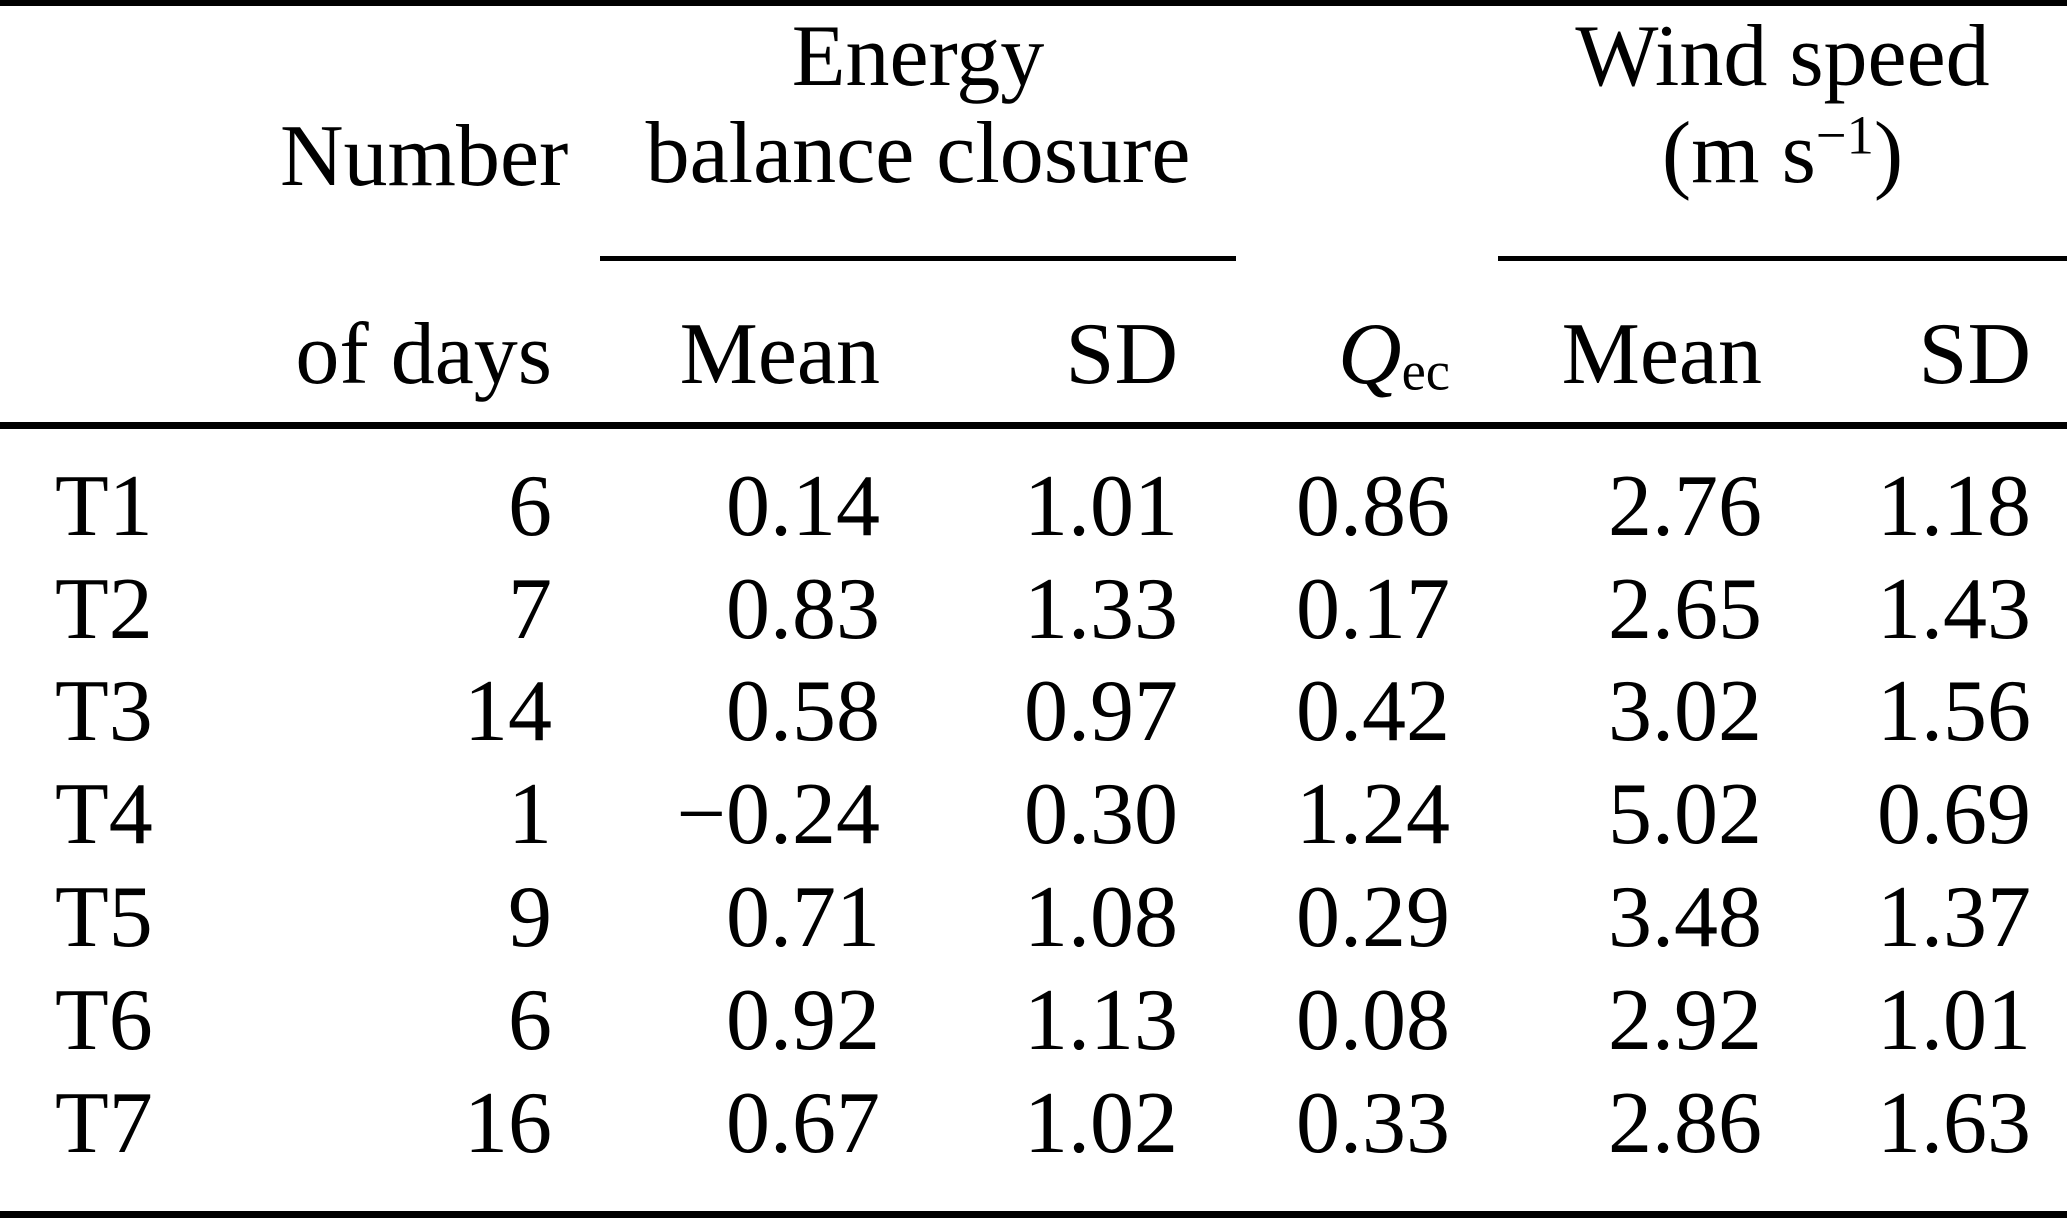 This screenshot has width=2067, height=1218. I want to click on wind-unit-close: ), so click(1888, 154).